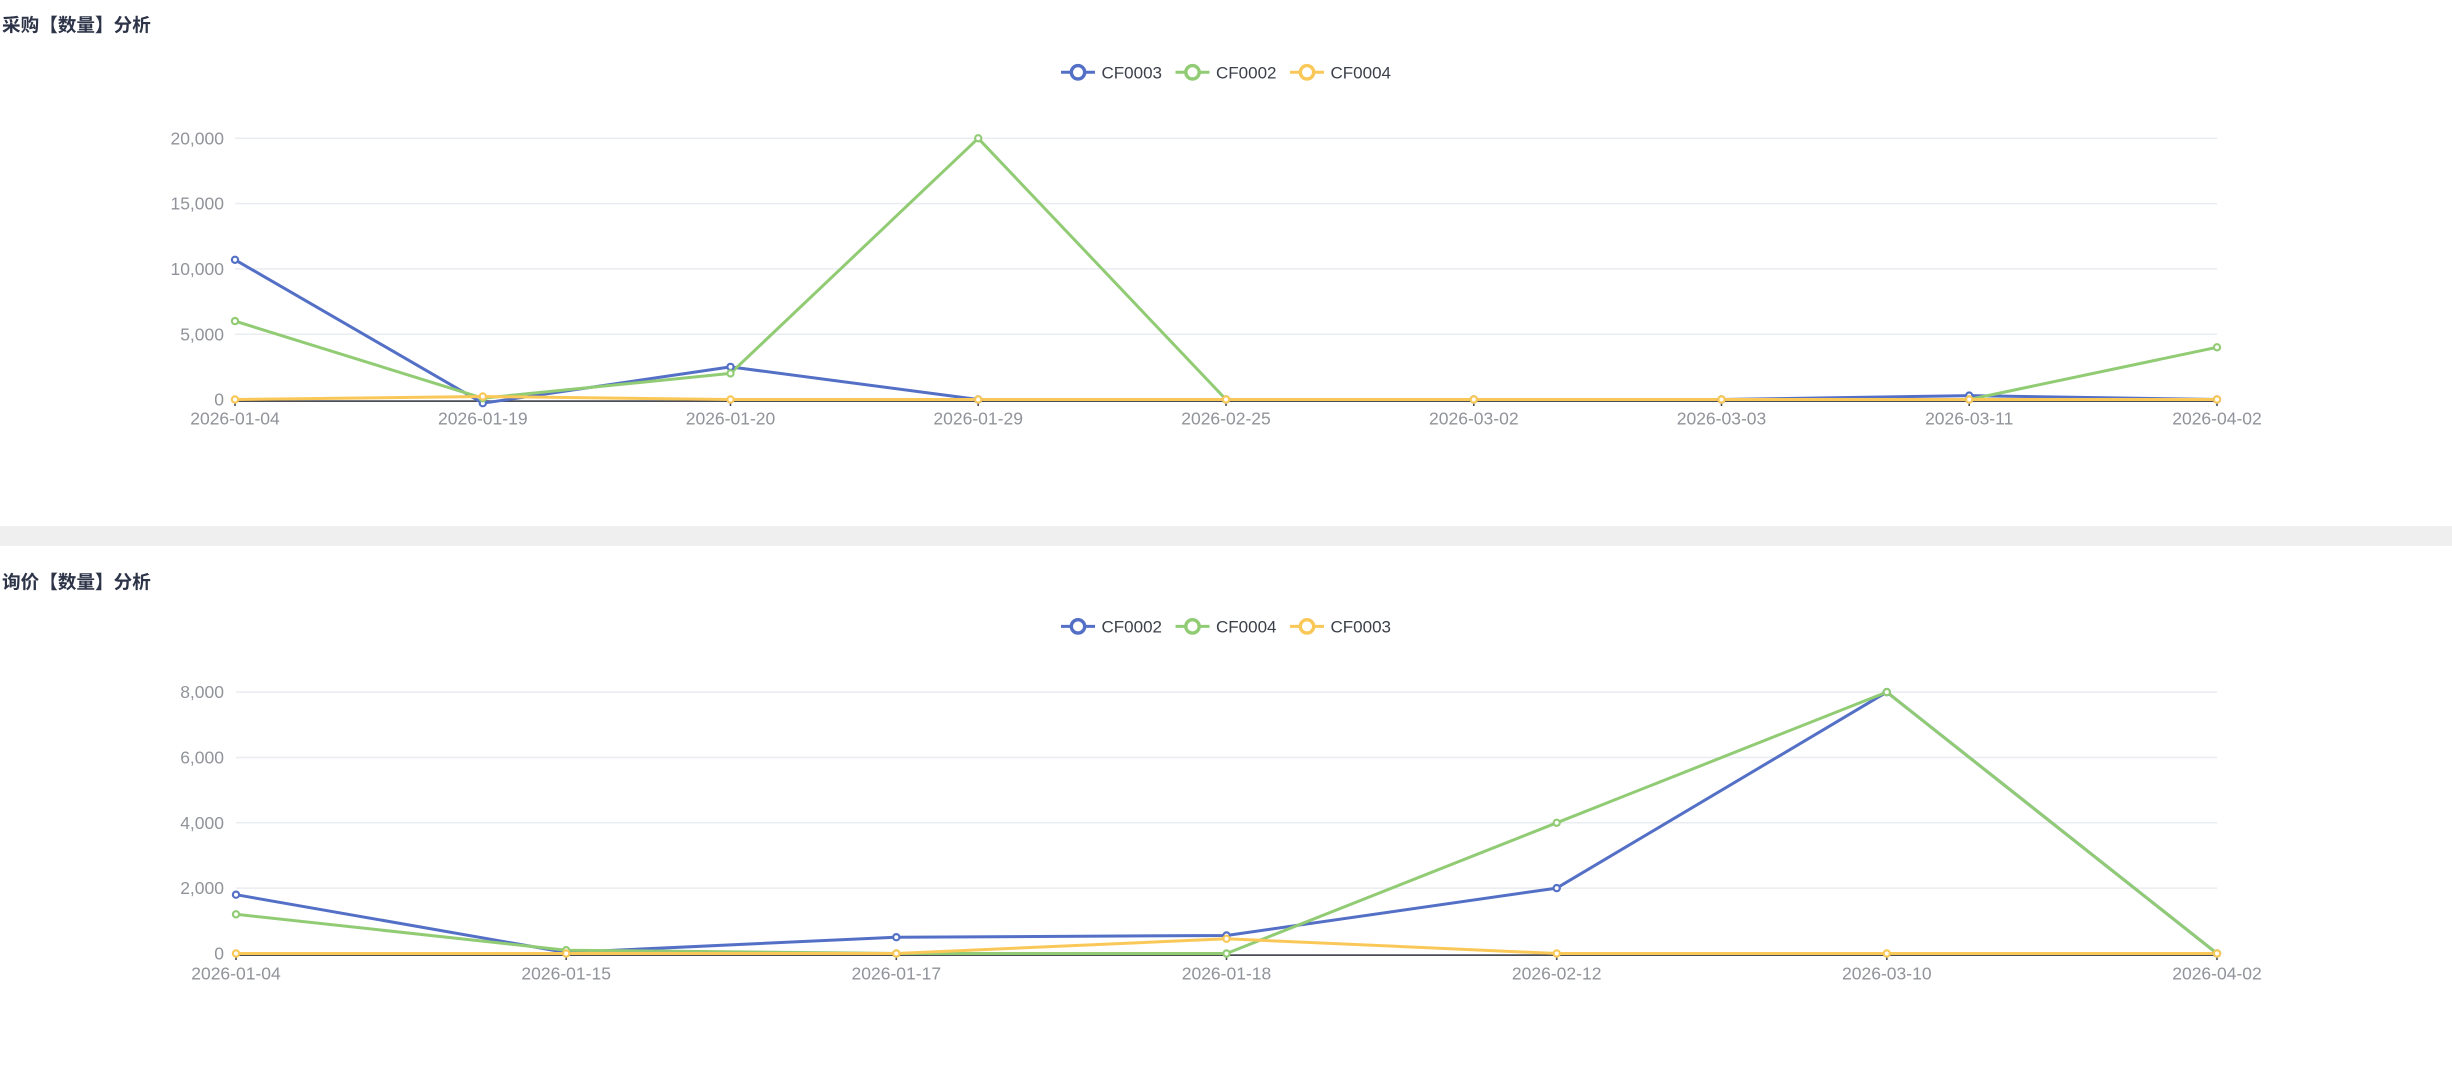  What do you see at coordinates (1557, 974) in the screenshot?
I see `svg-text: 2026-02-12` at bounding box center [1557, 974].